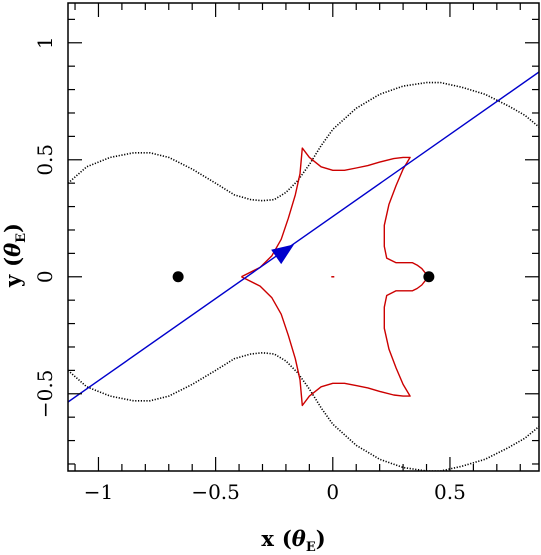 This screenshot has width=541, height=555. Describe the element at coordinates (45, 160) in the screenshot. I see `y-tick-label: 0.5` at that location.